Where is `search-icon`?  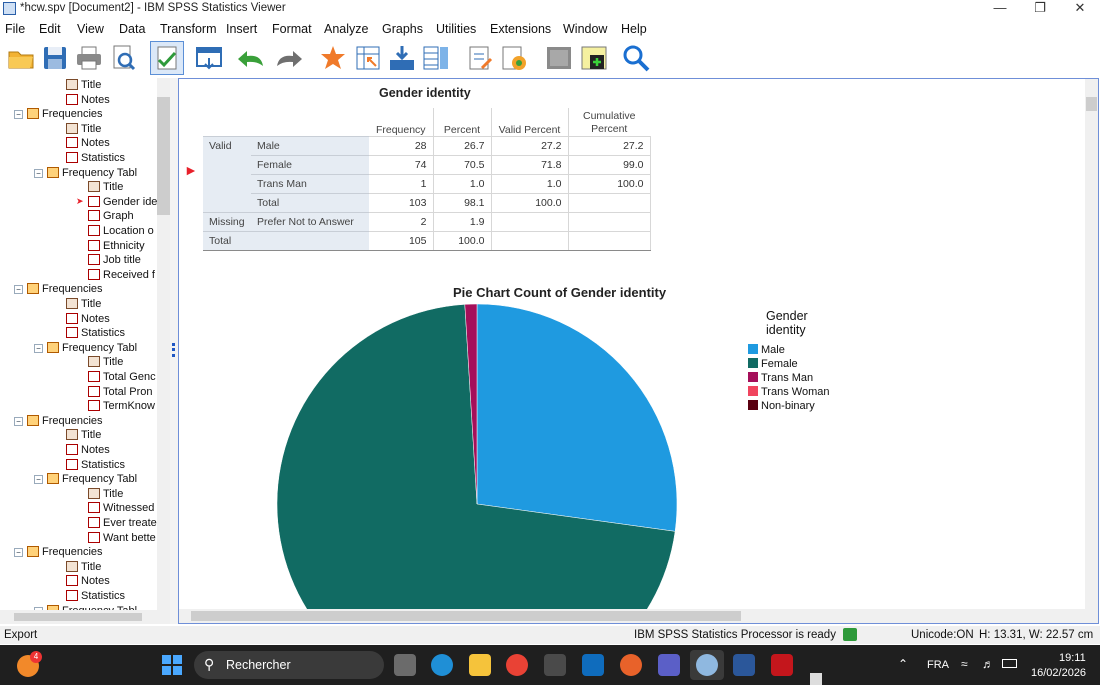
search-icon is located at coordinates (636, 58).